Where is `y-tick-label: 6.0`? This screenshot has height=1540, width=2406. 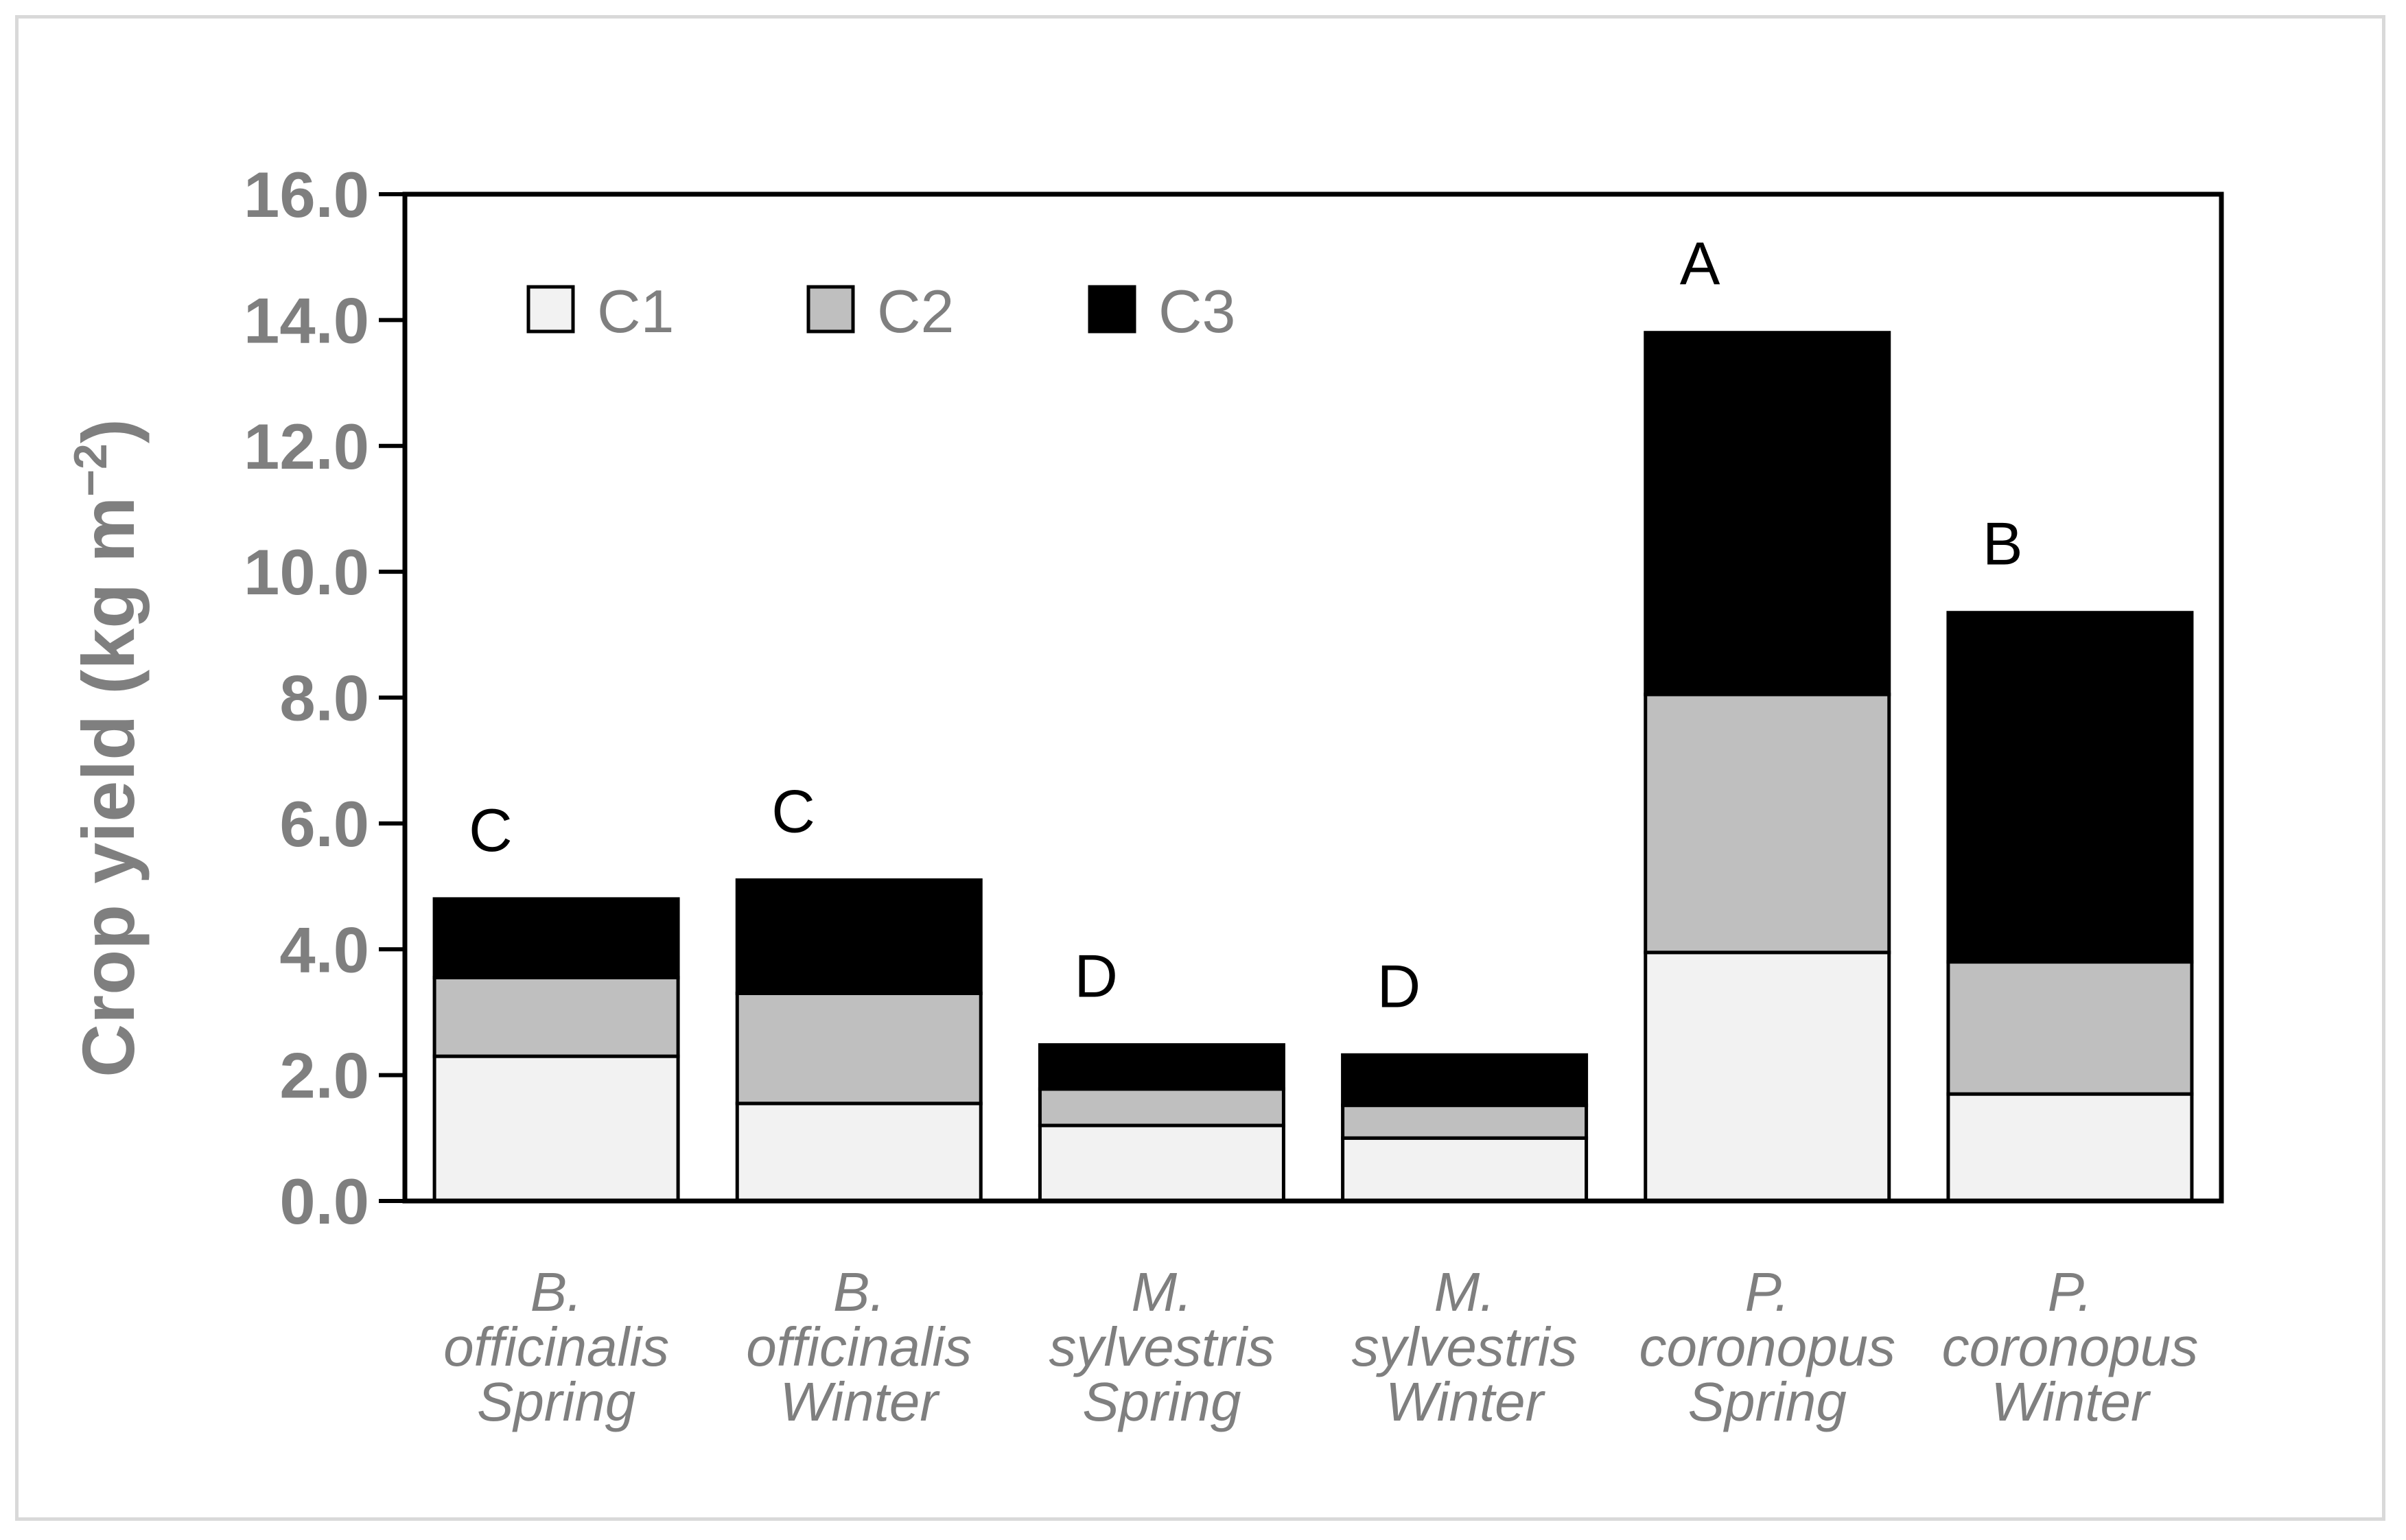
y-tick-label: 6.0 is located at coordinates (324, 824).